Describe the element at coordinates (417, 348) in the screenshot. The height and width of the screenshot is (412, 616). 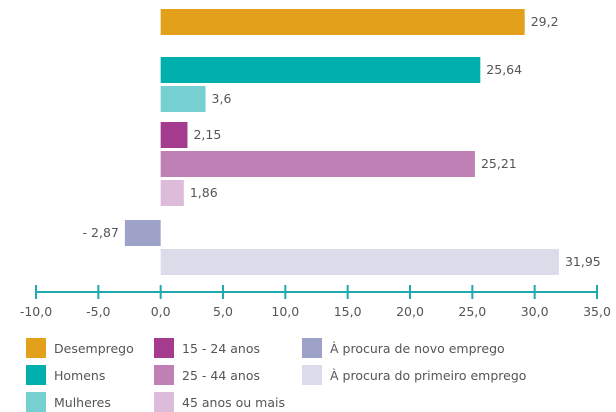
I see `legend-label: À procura de novo emprego` at that location.